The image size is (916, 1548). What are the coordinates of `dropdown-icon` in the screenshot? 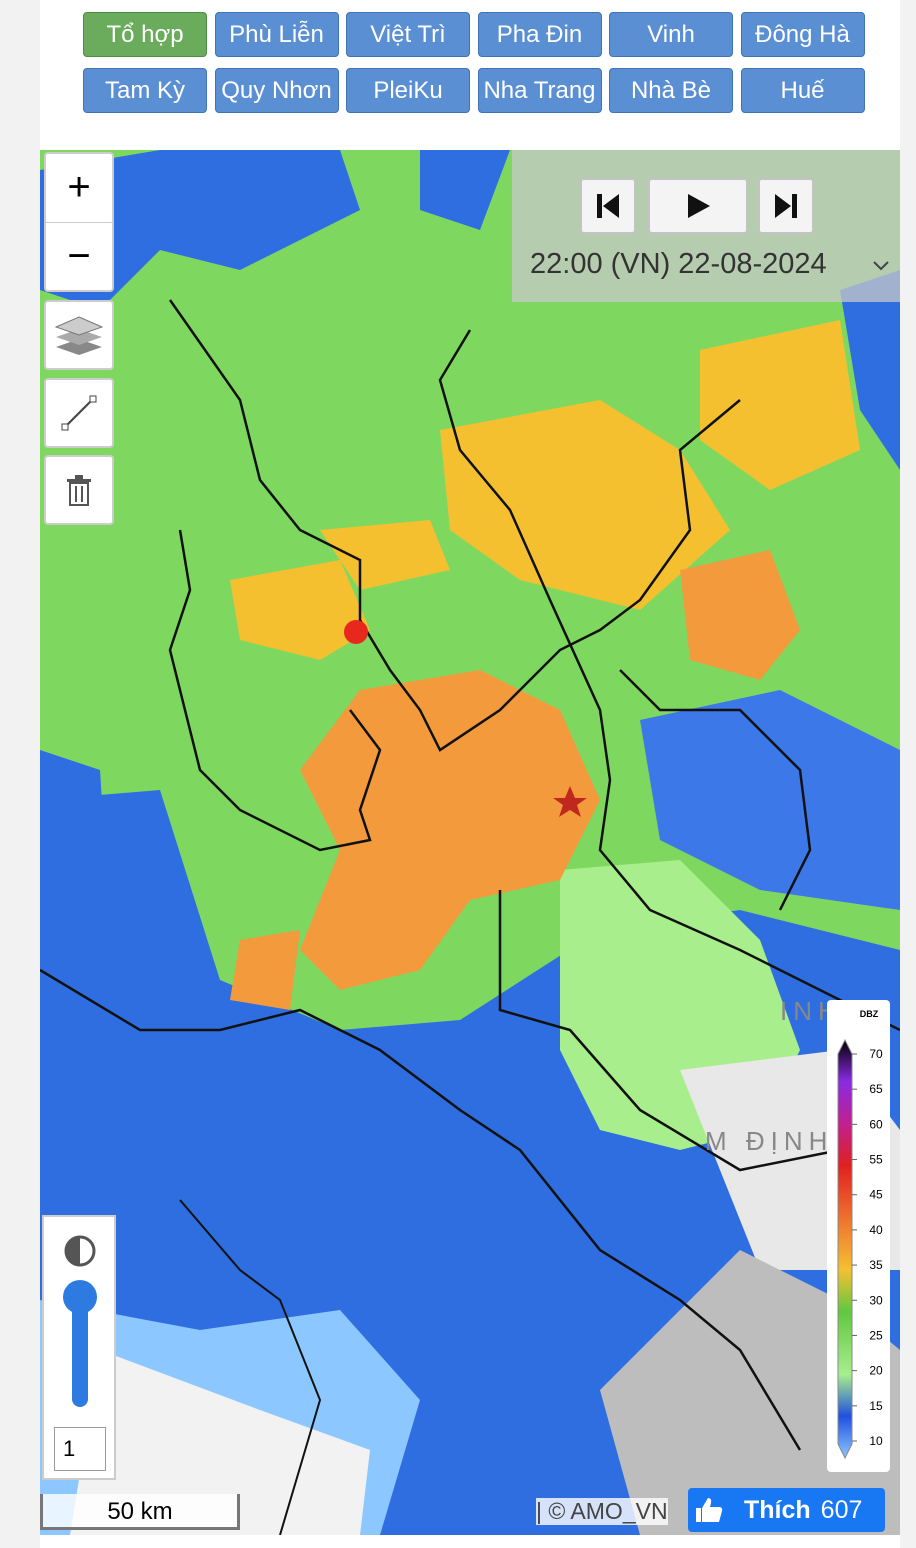 It's located at (881, 266).